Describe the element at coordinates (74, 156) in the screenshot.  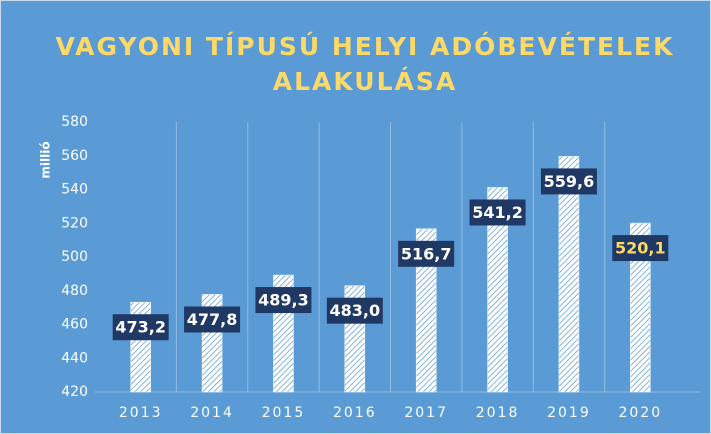
I see `y-tick-label: 560` at that location.